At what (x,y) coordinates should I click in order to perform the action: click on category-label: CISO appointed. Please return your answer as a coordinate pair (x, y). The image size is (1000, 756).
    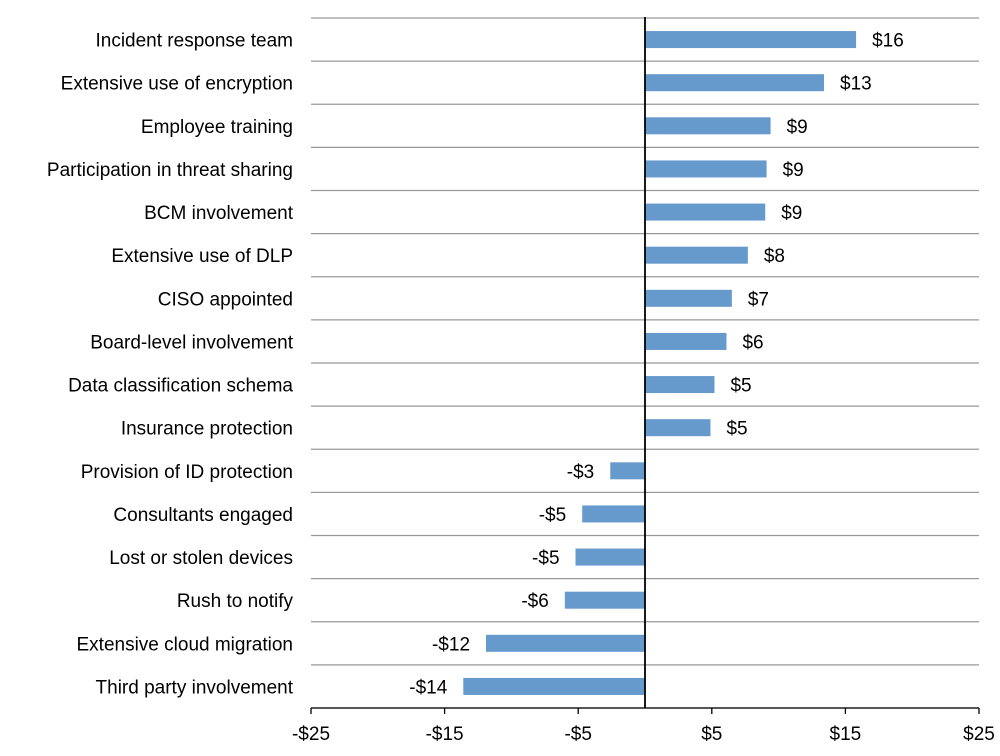
    Looking at the image, I should click on (225, 299).